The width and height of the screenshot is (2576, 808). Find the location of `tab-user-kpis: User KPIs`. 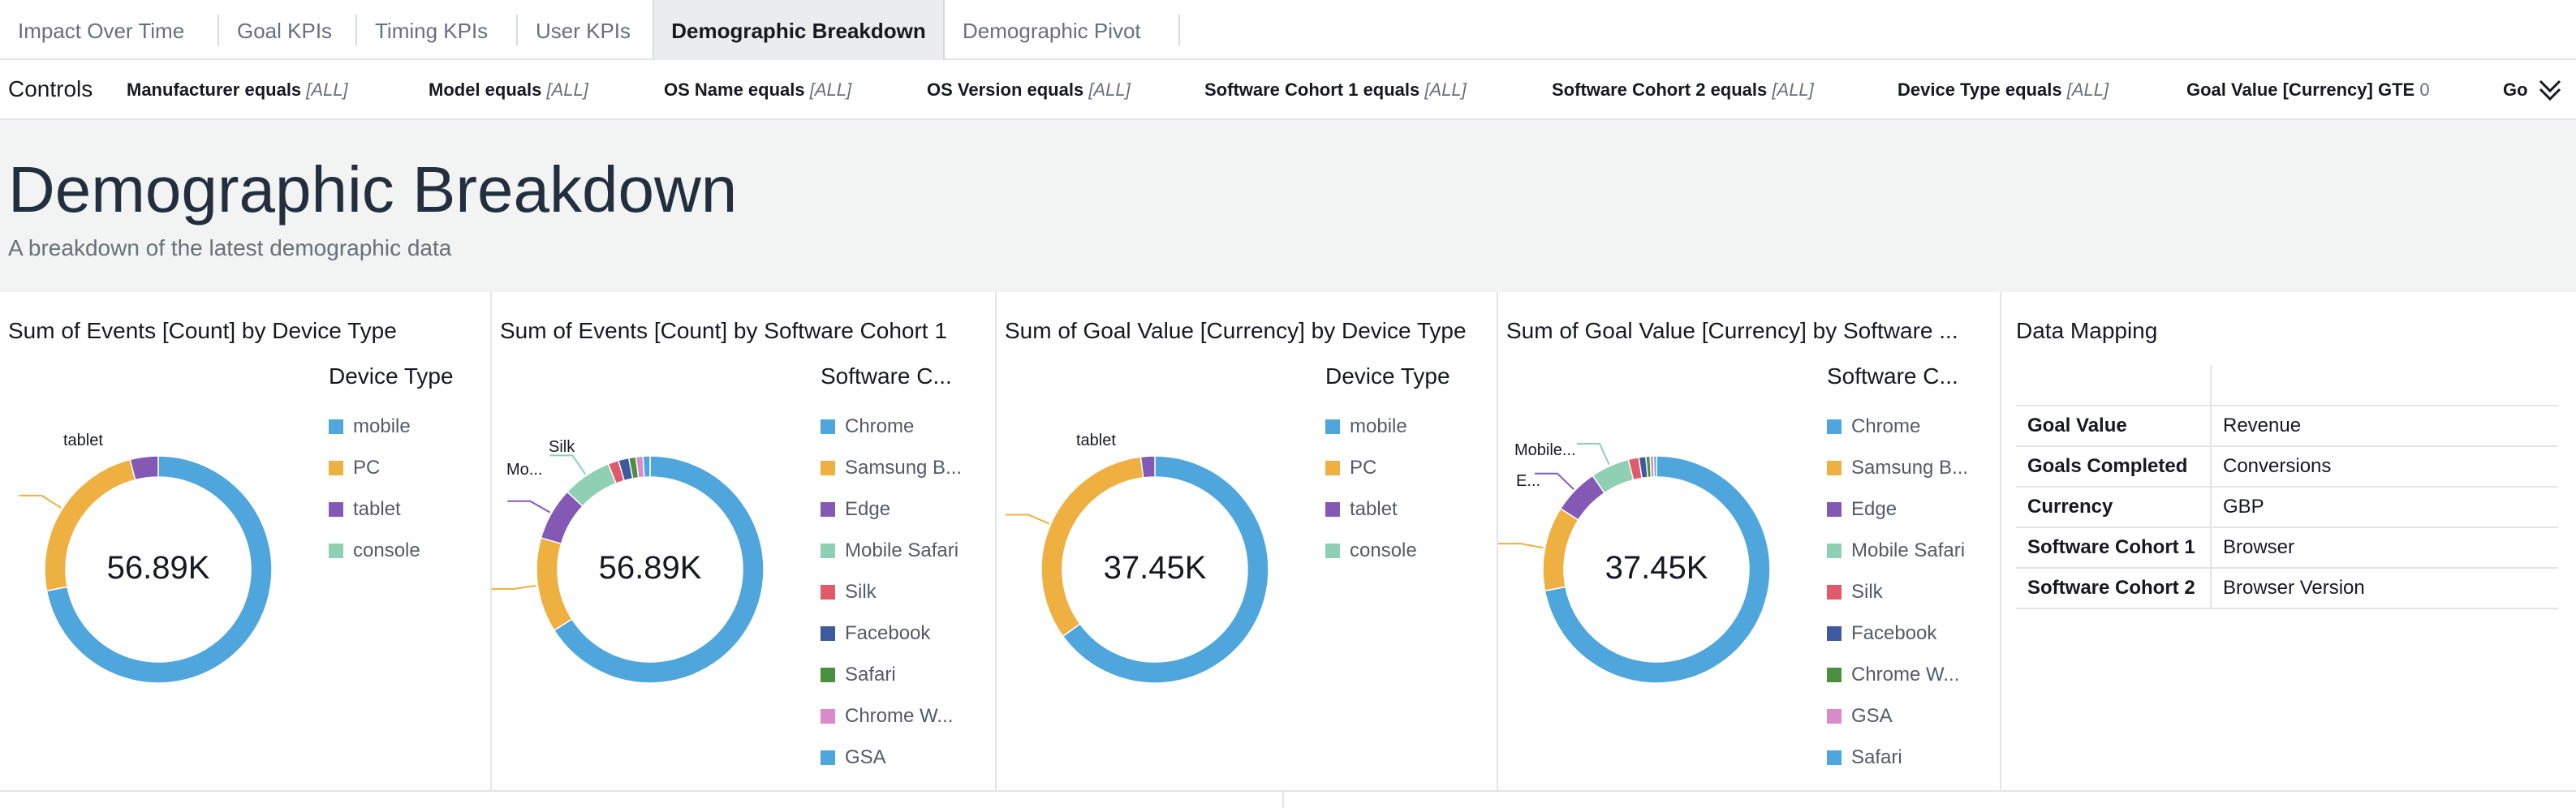

tab-user-kpis: User KPIs is located at coordinates (584, 31).